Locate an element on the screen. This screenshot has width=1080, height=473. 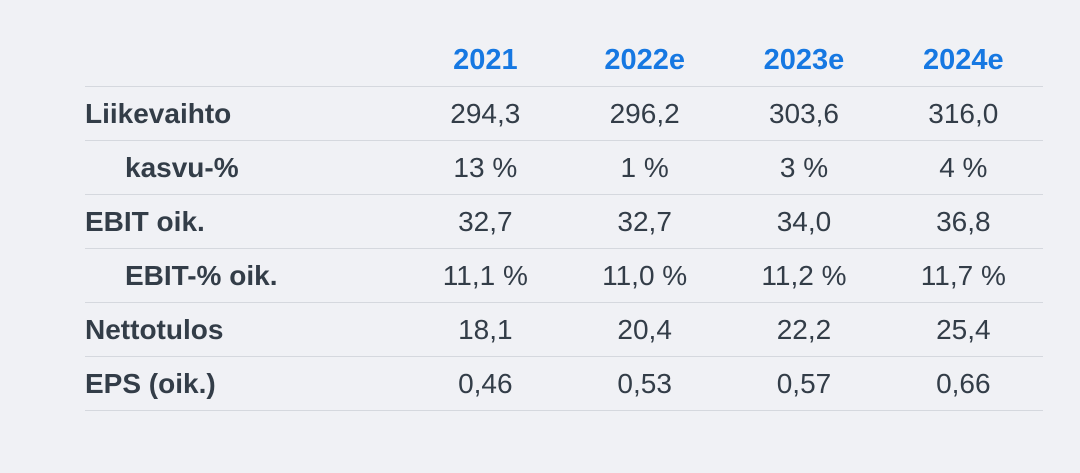
table-cell: 25,4 is located at coordinates (963, 329).